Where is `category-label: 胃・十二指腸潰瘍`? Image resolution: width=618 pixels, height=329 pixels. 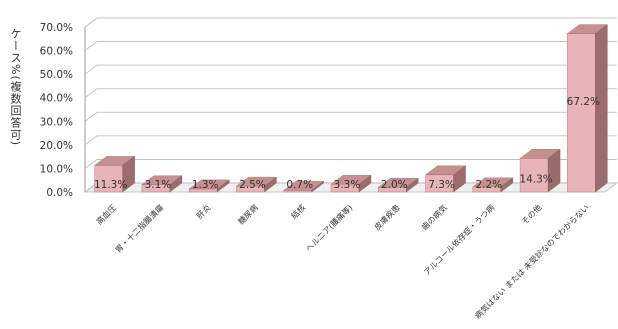
category-label: 胃・十二指腸潰瘍 is located at coordinates (139, 228).